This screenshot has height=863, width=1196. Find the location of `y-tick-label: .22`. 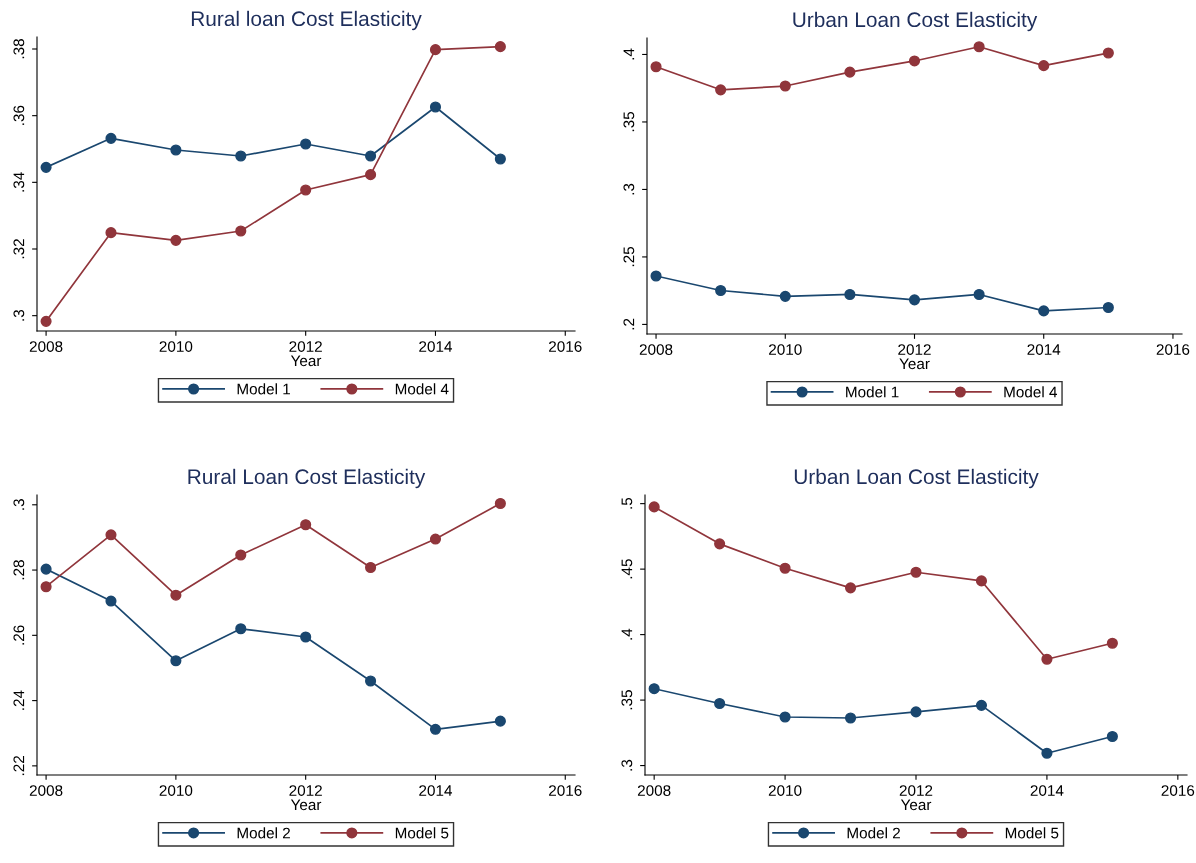

y-tick-label: .22 is located at coordinates (19, 766).